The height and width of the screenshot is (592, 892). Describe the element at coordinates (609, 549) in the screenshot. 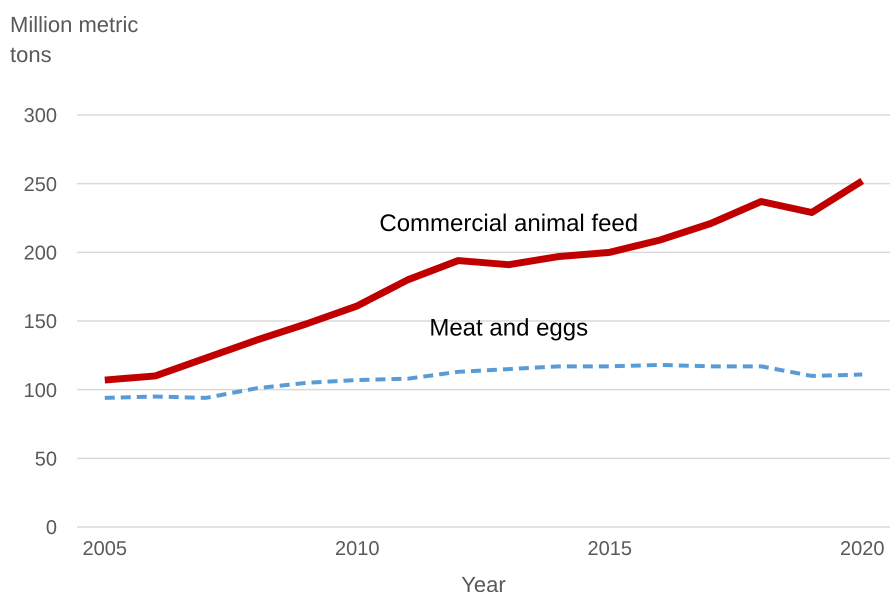

I see `x-tick-label: 2015` at that location.